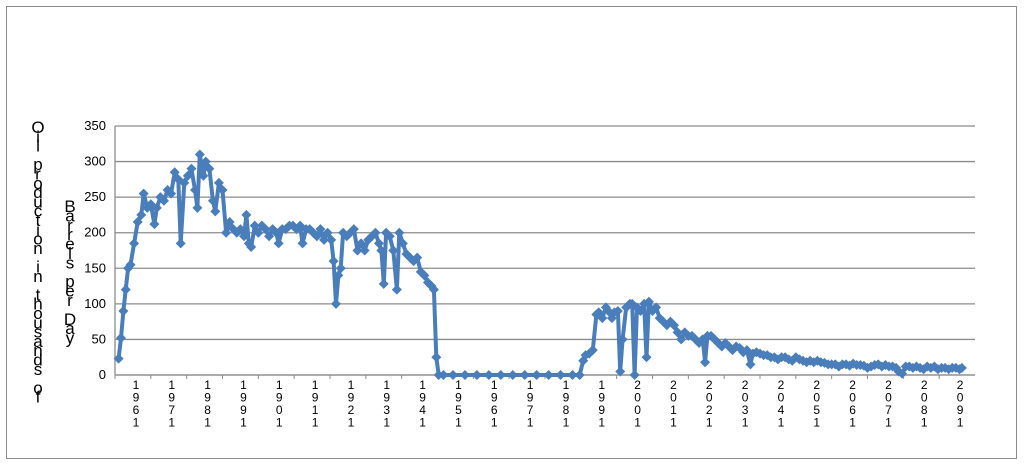  What do you see at coordinates (95, 161) in the screenshot?
I see `y-tick-label: 300` at bounding box center [95, 161].